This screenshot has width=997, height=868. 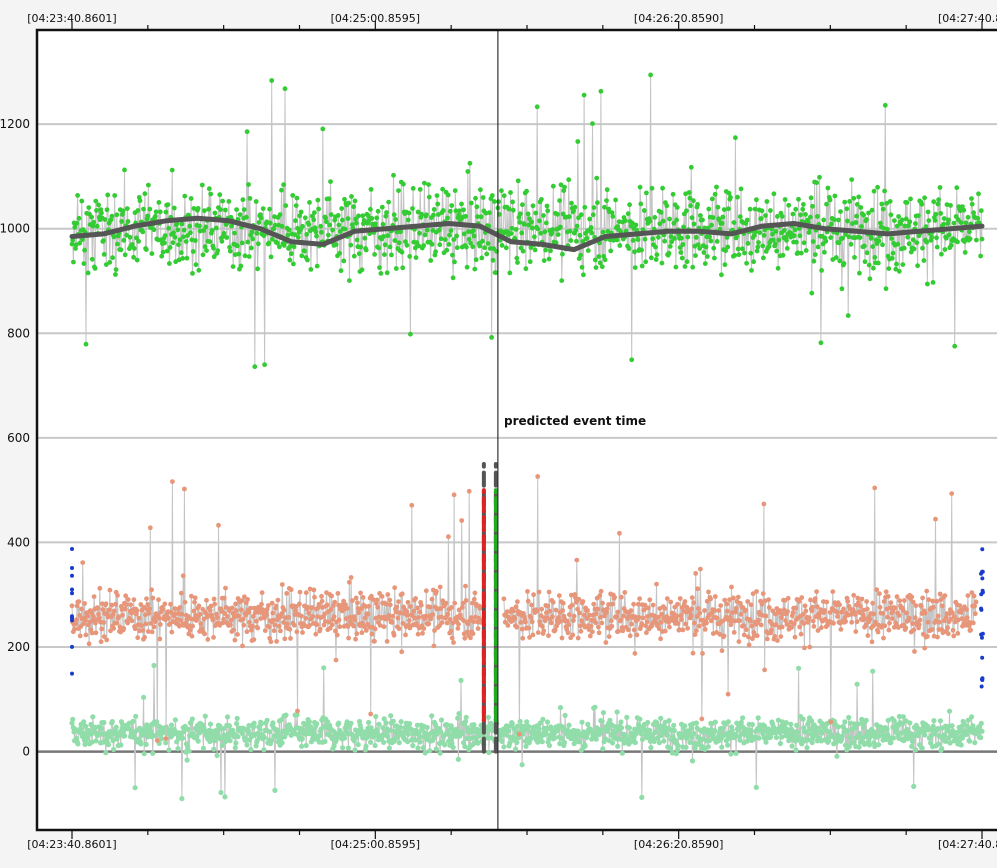 What do you see at coordinates (678, 18) in the screenshot?
I see `x-tick-label-top: [04:26:20.8590]` at bounding box center [678, 18].